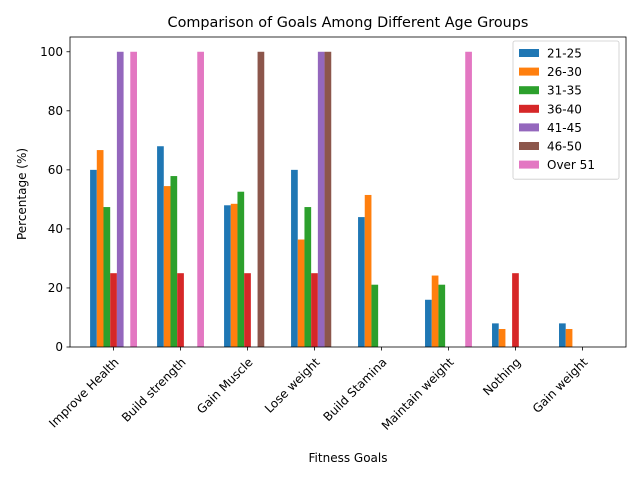 The image size is (640, 480). What do you see at coordinates (22, 194) in the screenshot?
I see `y-axis-title: Percentage (%)` at bounding box center [22, 194].